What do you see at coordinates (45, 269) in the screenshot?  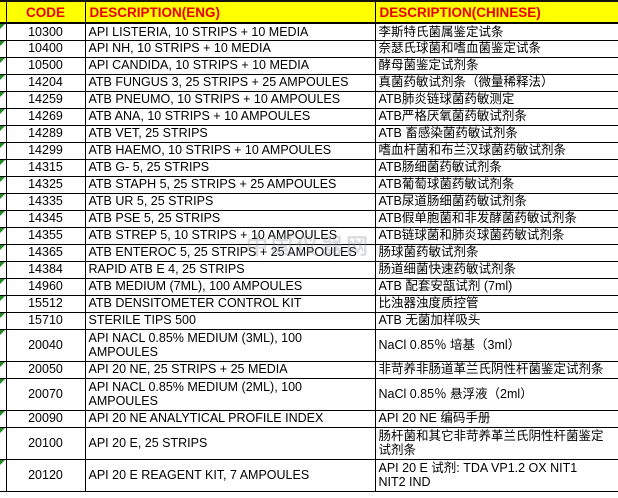 I see `code-cell: 14384` at bounding box center [45, 269].